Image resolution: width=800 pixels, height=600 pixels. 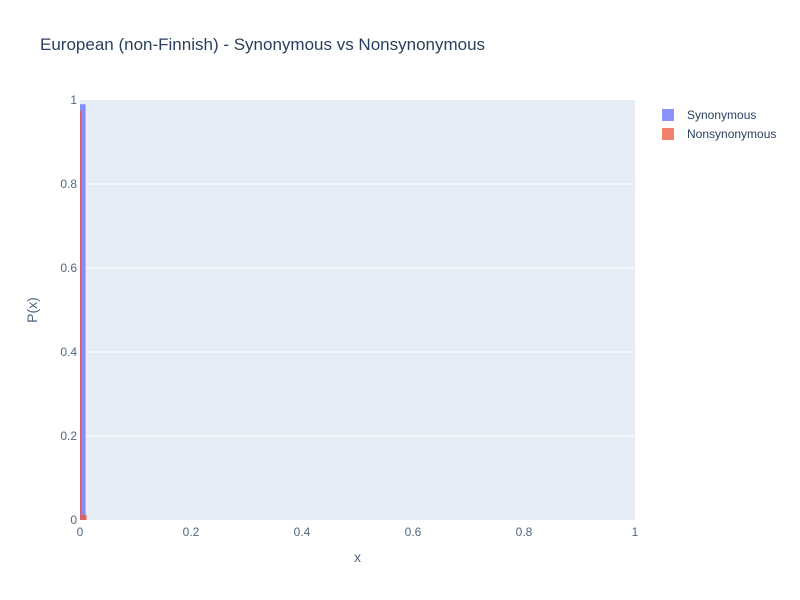 I want to click on bar-synonymous, so click(x=83, y=312).